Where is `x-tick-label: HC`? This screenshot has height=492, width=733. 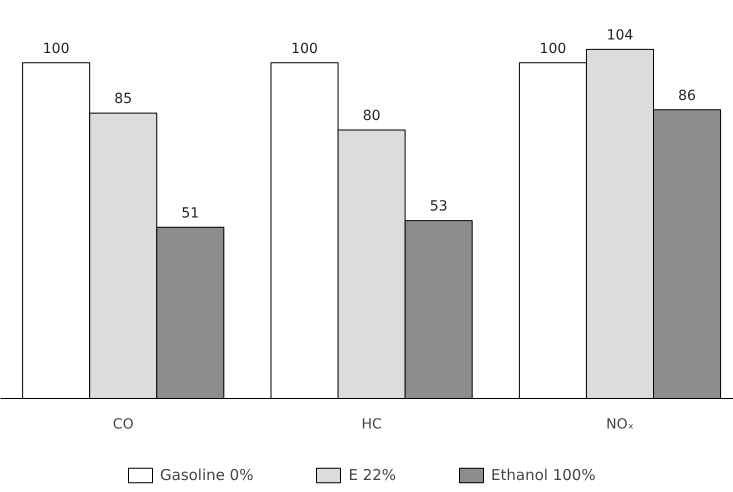 x-tick-label: HC is located at coordinates (371, 424).